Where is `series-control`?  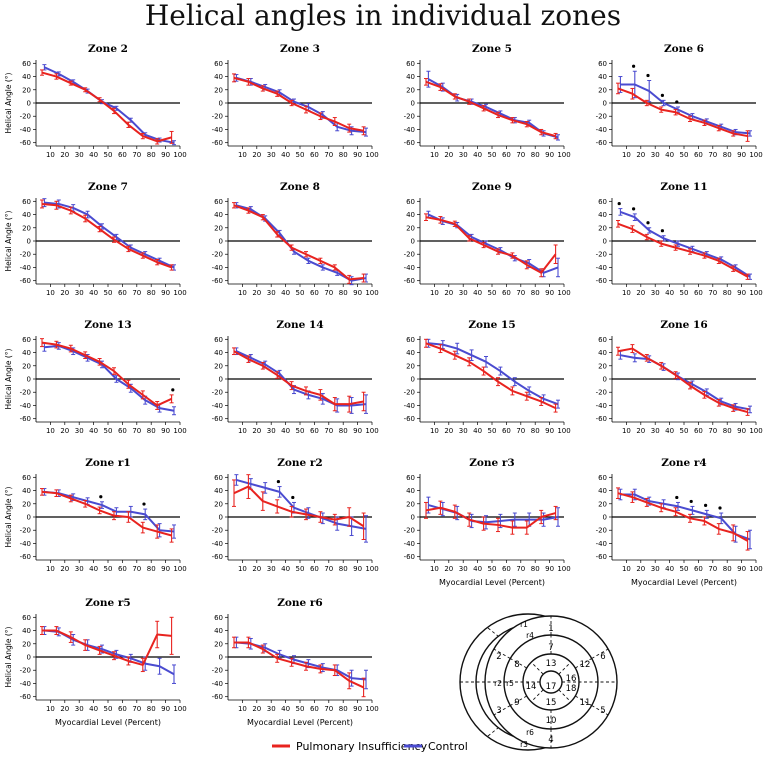 series-control is located at coordinates (109, 513).